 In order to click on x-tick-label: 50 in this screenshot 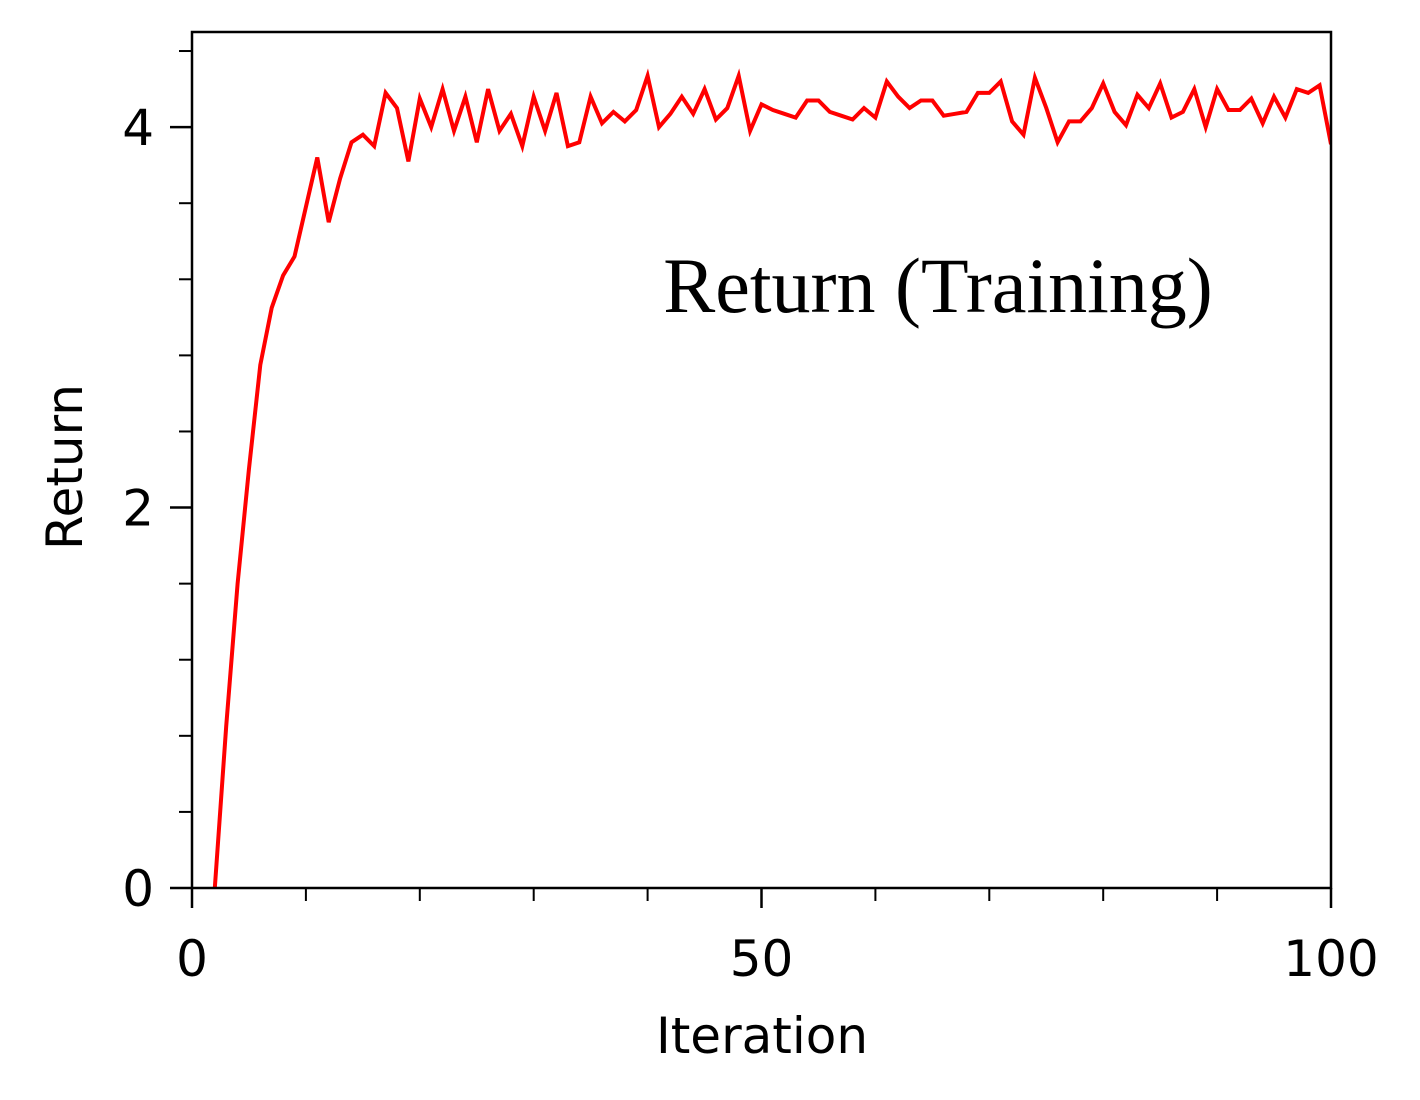, I will do `click(762, 959)`.